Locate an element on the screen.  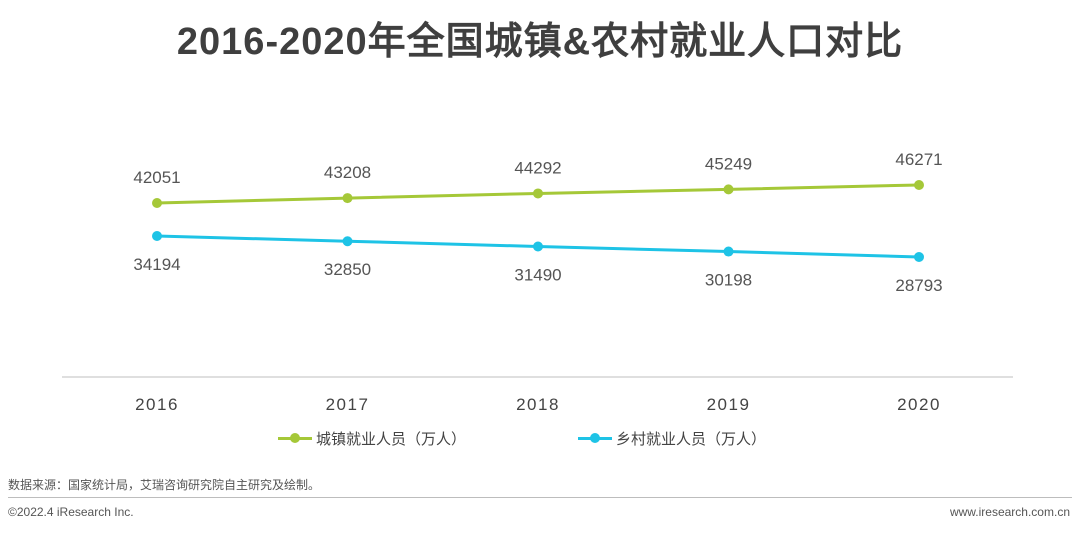
copyright-text: ©2022.4 iResearch Inc. is located at coordinates (71, 512).